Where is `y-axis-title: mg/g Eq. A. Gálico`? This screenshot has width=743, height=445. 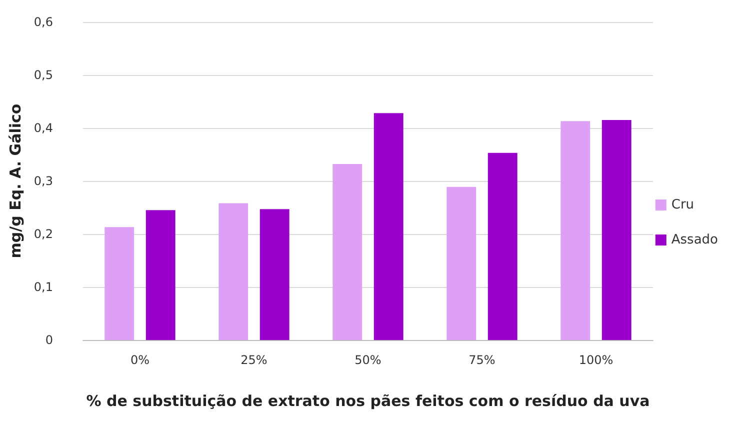
y-axis-title: mg/g Eq. A. Gálico is located at coordinates (15, 181).